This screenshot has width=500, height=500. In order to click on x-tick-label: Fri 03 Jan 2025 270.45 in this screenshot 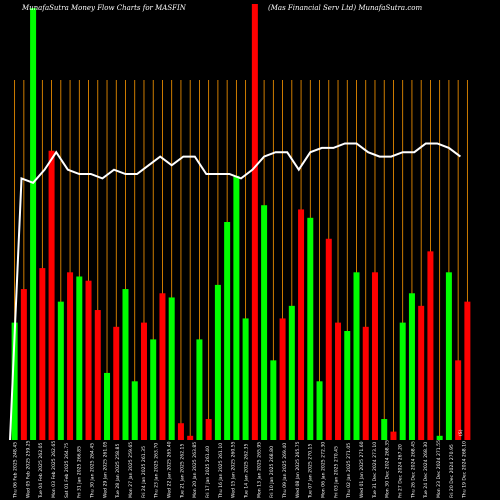, I will do `click(336, 472)`.